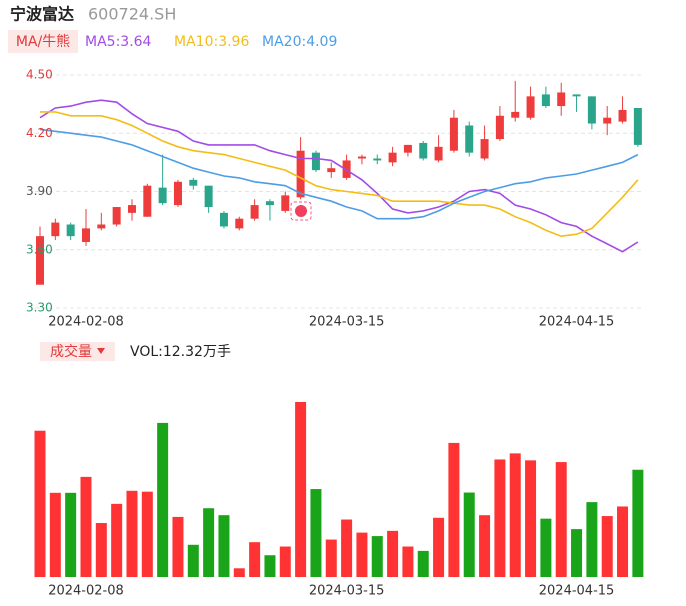 The image size is (686, 606). What do you see at coordinates (42, 14) in the screenshot?
I see `stock-name: 宁波富达` at bounding box center [42, 14].